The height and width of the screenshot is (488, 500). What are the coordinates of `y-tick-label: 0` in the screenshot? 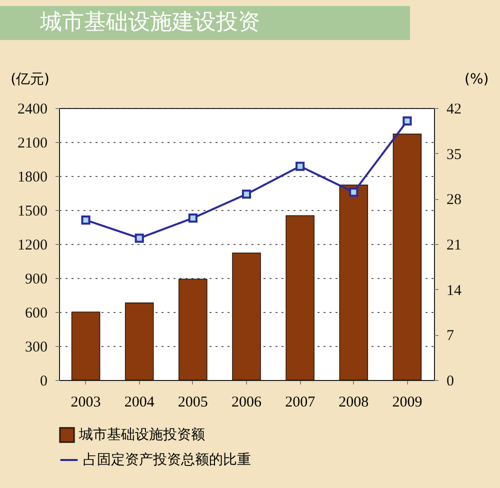 It's located at (44, 382).